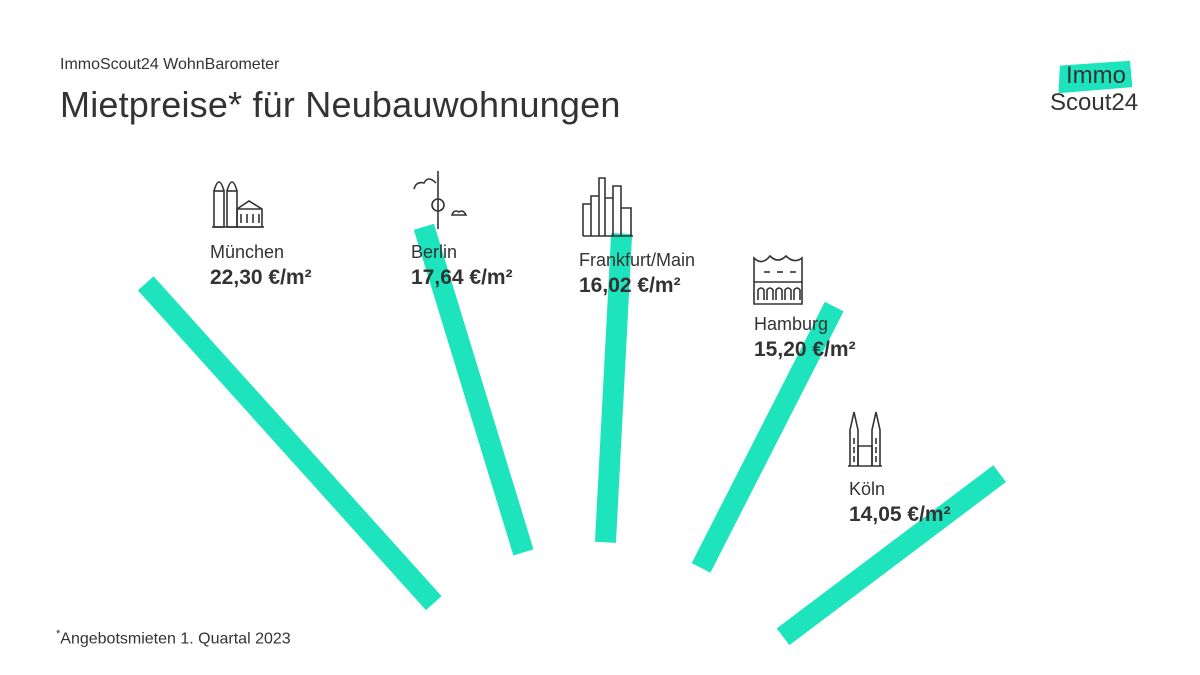 The width and height of the screenshot is (1200, 675). What do you see at coordinates (440, 200) in the screenshot?
I see `tv-tower-icon` at bounding box center [440, 200].